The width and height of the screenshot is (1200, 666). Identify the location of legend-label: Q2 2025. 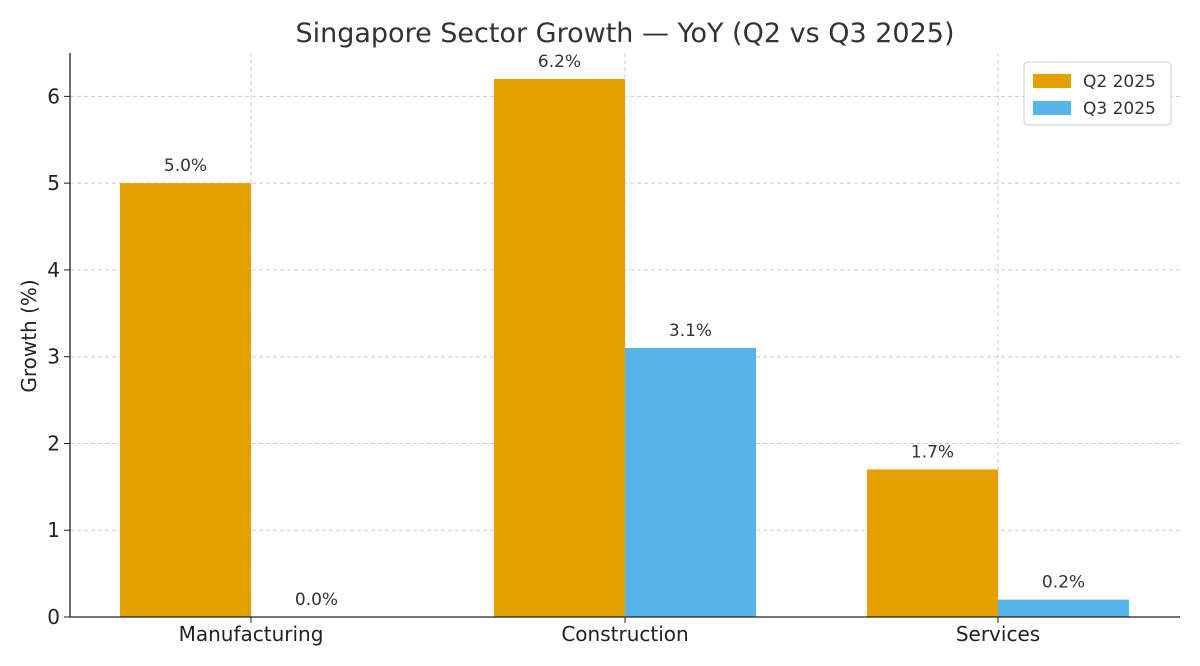
(1119, 82).